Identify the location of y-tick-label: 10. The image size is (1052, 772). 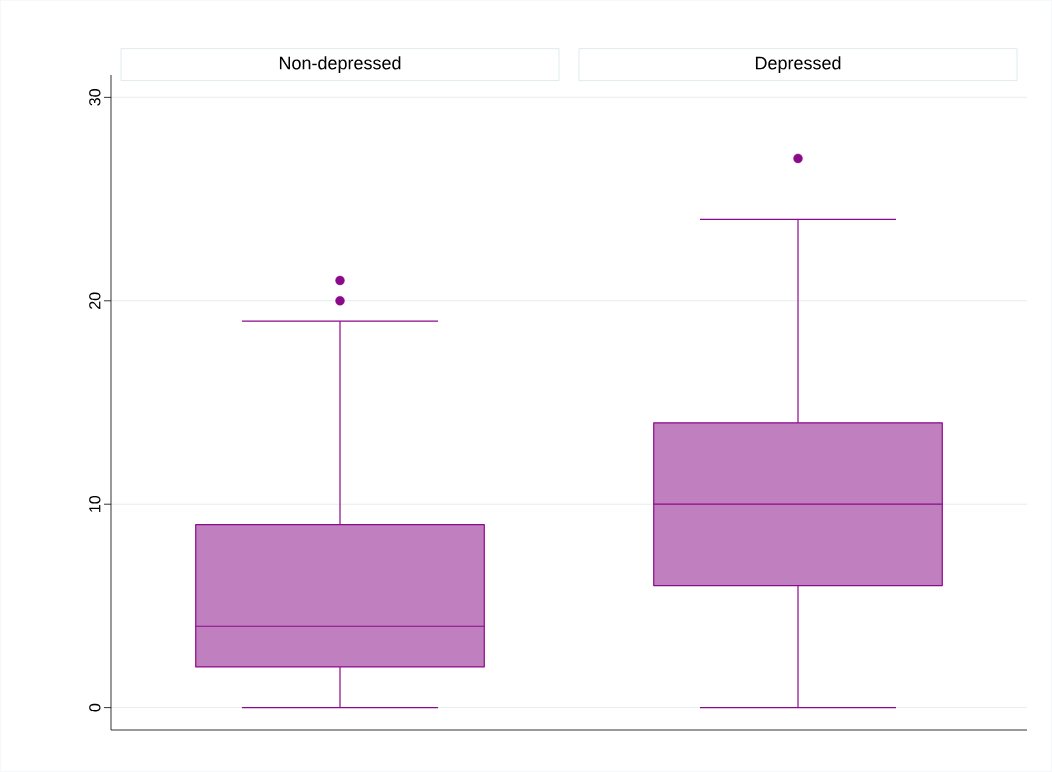
(95, 503).